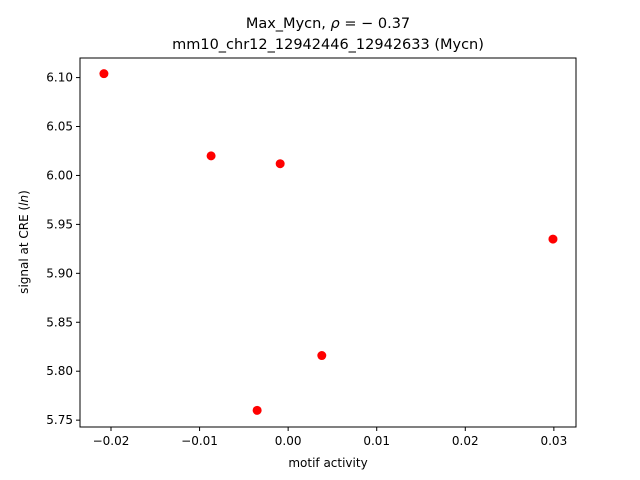 The height and width of the screenshot is (480, 640). I want to click on x-tick-label: 0.00, so click(288, 441).